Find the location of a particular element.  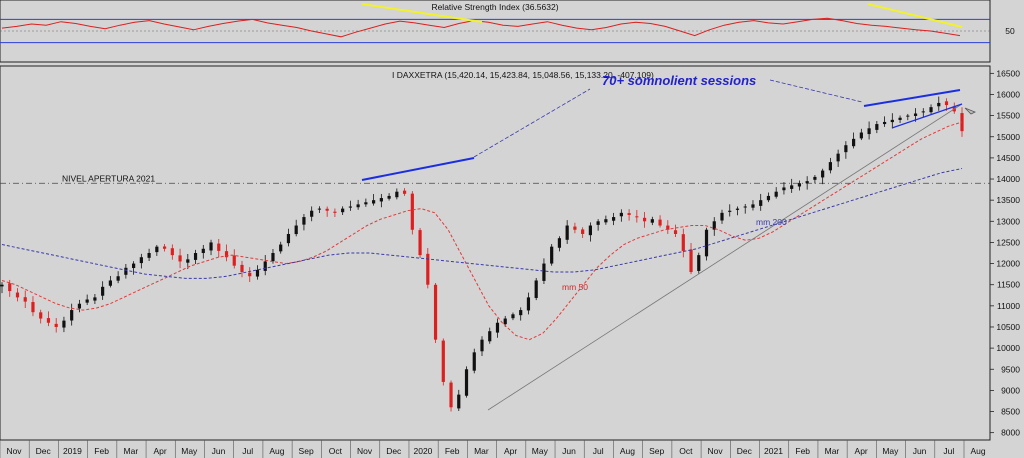

rsi-y-tick-label: 50 is located at coordinates (1010, 31).